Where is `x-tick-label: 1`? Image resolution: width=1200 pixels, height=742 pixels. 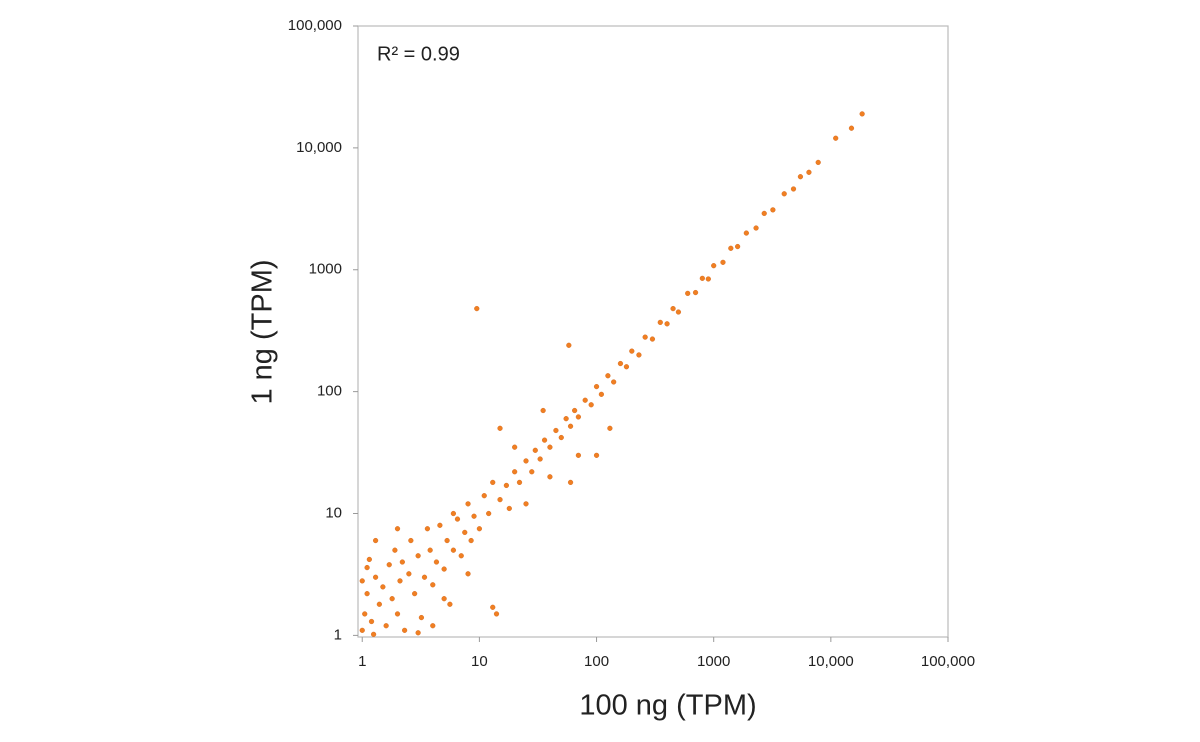 x-tick-label: 1 is located at coordinates (362, 661).